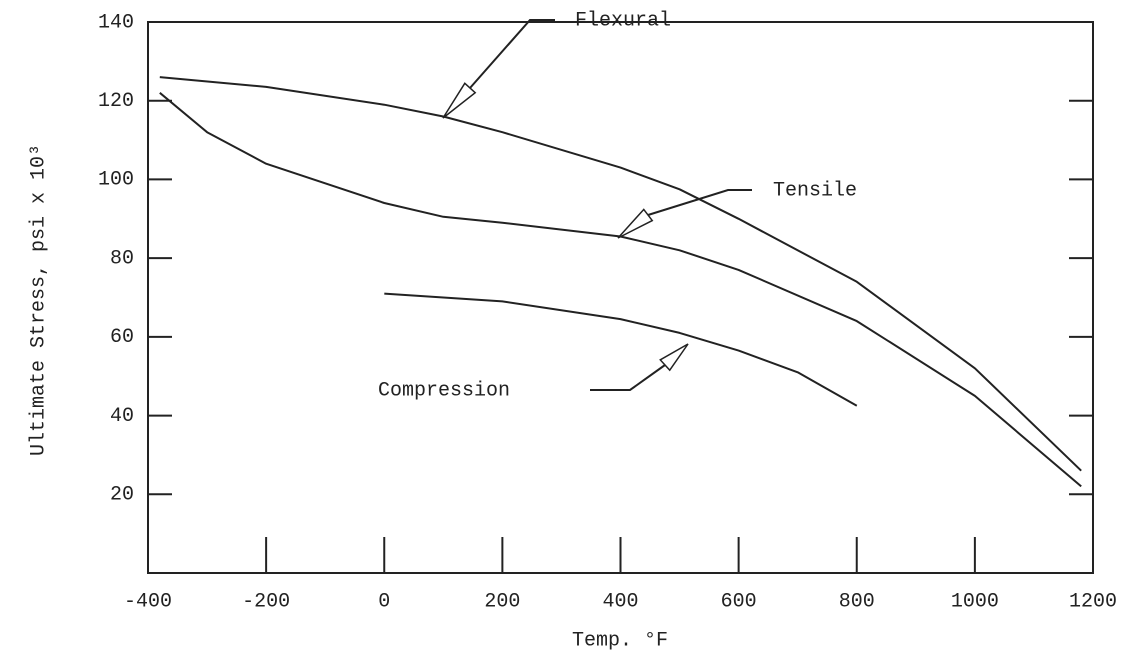 Image resolution: width=1140 pixels, height=661 pixels. Describe the element at coordinates (815, 190) in the screenshot. I see `series-label: Tensile` at that location.